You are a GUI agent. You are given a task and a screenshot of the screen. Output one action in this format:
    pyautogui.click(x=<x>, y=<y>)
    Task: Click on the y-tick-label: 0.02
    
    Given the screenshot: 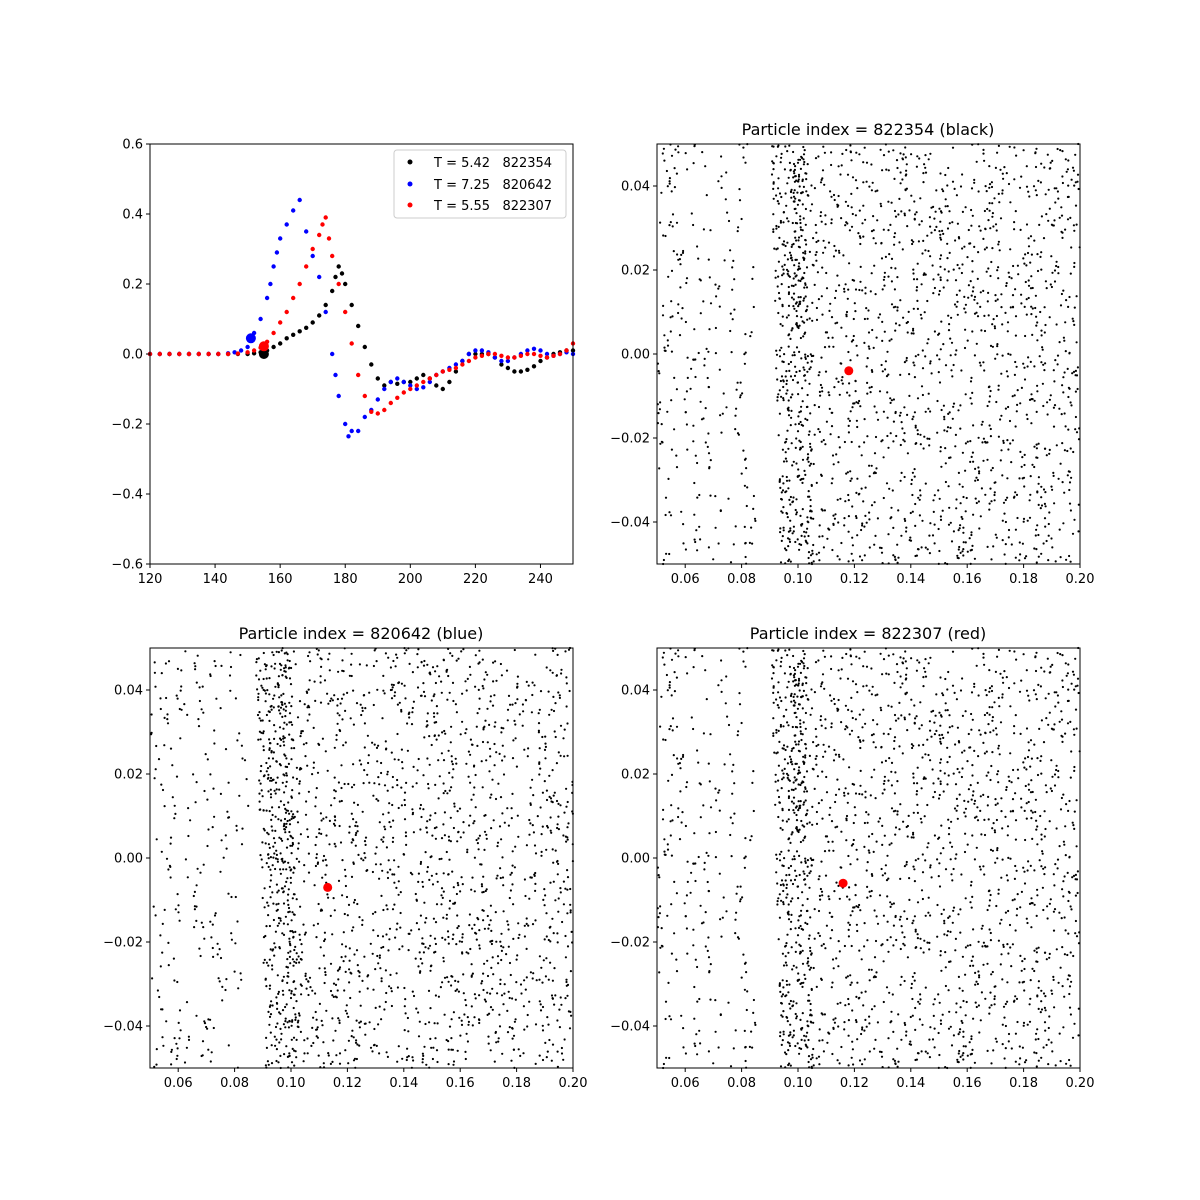 What is the action you would take?
    pyautogui.click(x=128, y=775)
    